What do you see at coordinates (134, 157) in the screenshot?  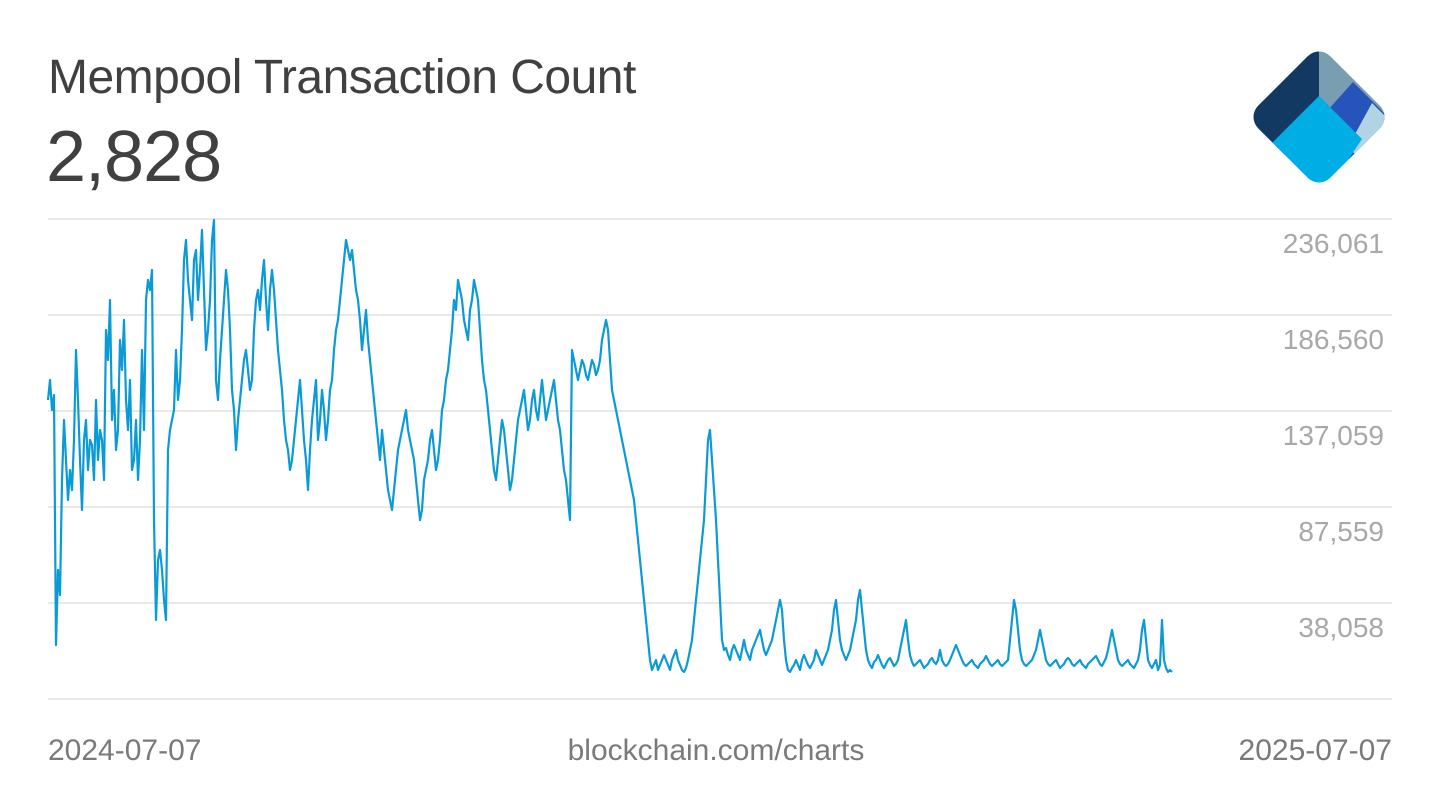 I see `current-value: 2,828` at bounding box center [134, 157].